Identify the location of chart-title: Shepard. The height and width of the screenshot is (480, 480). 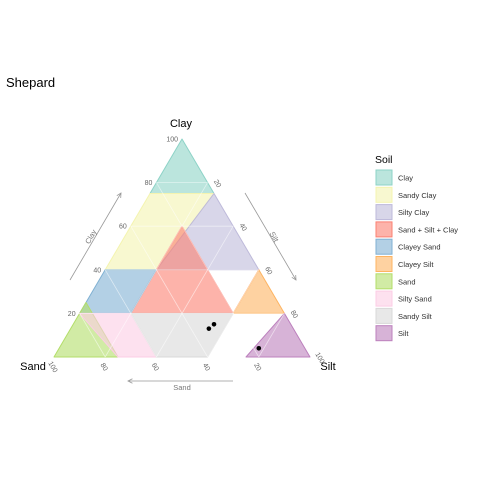
(30, 82).